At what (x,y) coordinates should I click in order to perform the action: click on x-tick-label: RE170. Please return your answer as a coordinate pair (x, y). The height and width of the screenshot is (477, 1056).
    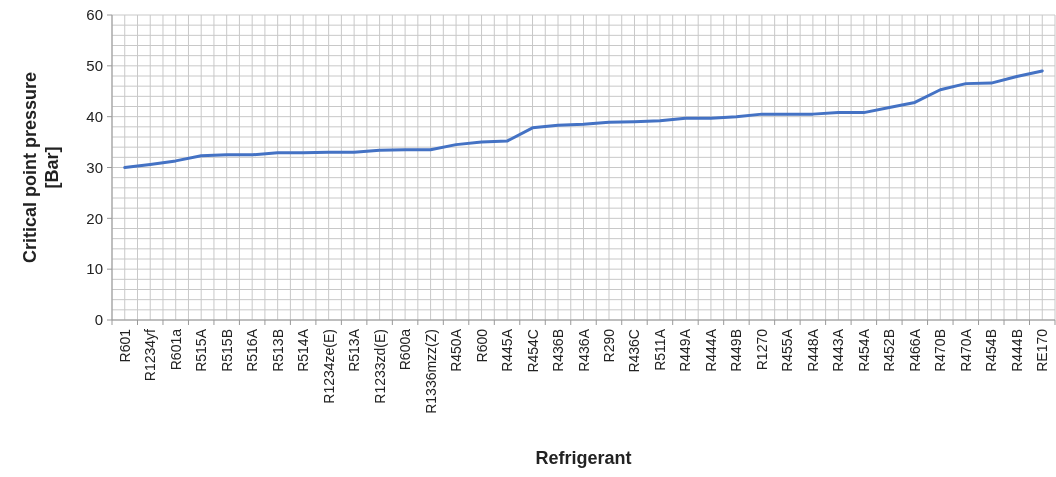
    Looking at the image, I should click on (1042, 350).